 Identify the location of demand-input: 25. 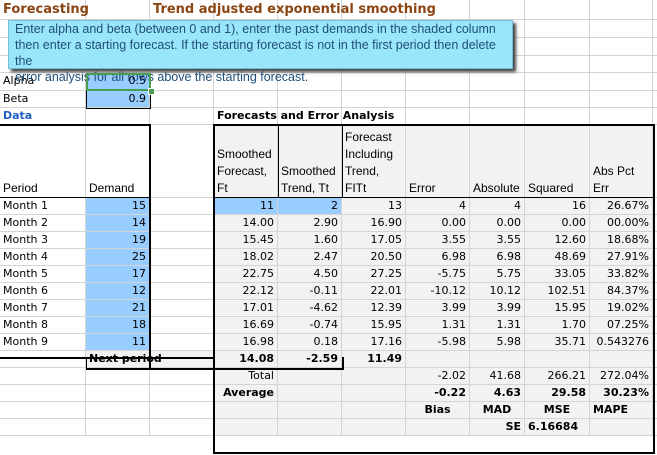
(118, 257).